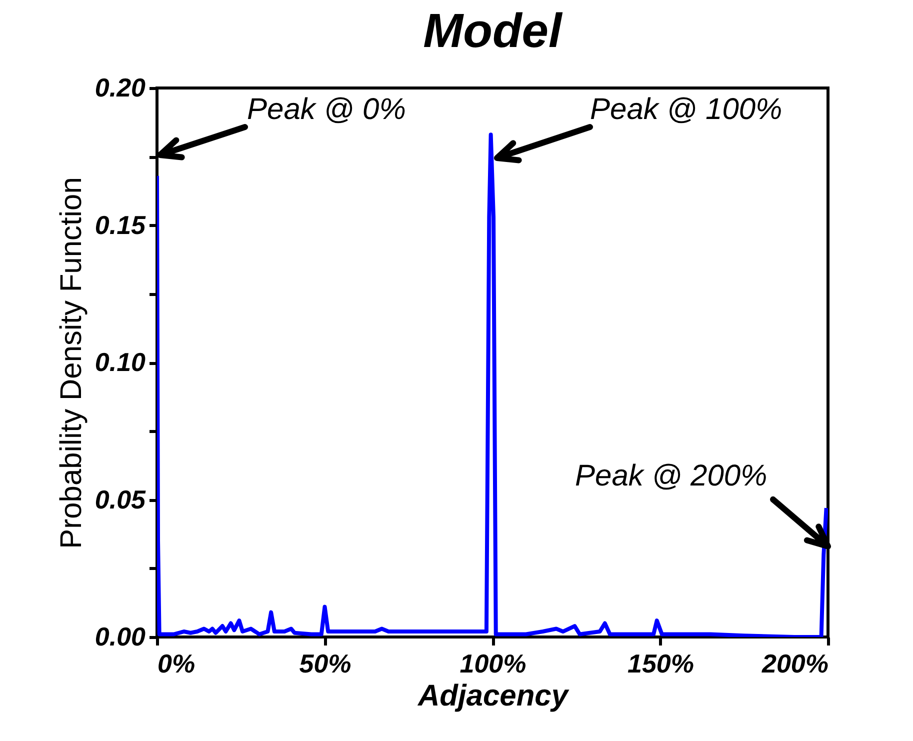 The height and width of the screenshot is (741, 913). I want to click on annotation: Peak @ 100%, so click(686, 109).